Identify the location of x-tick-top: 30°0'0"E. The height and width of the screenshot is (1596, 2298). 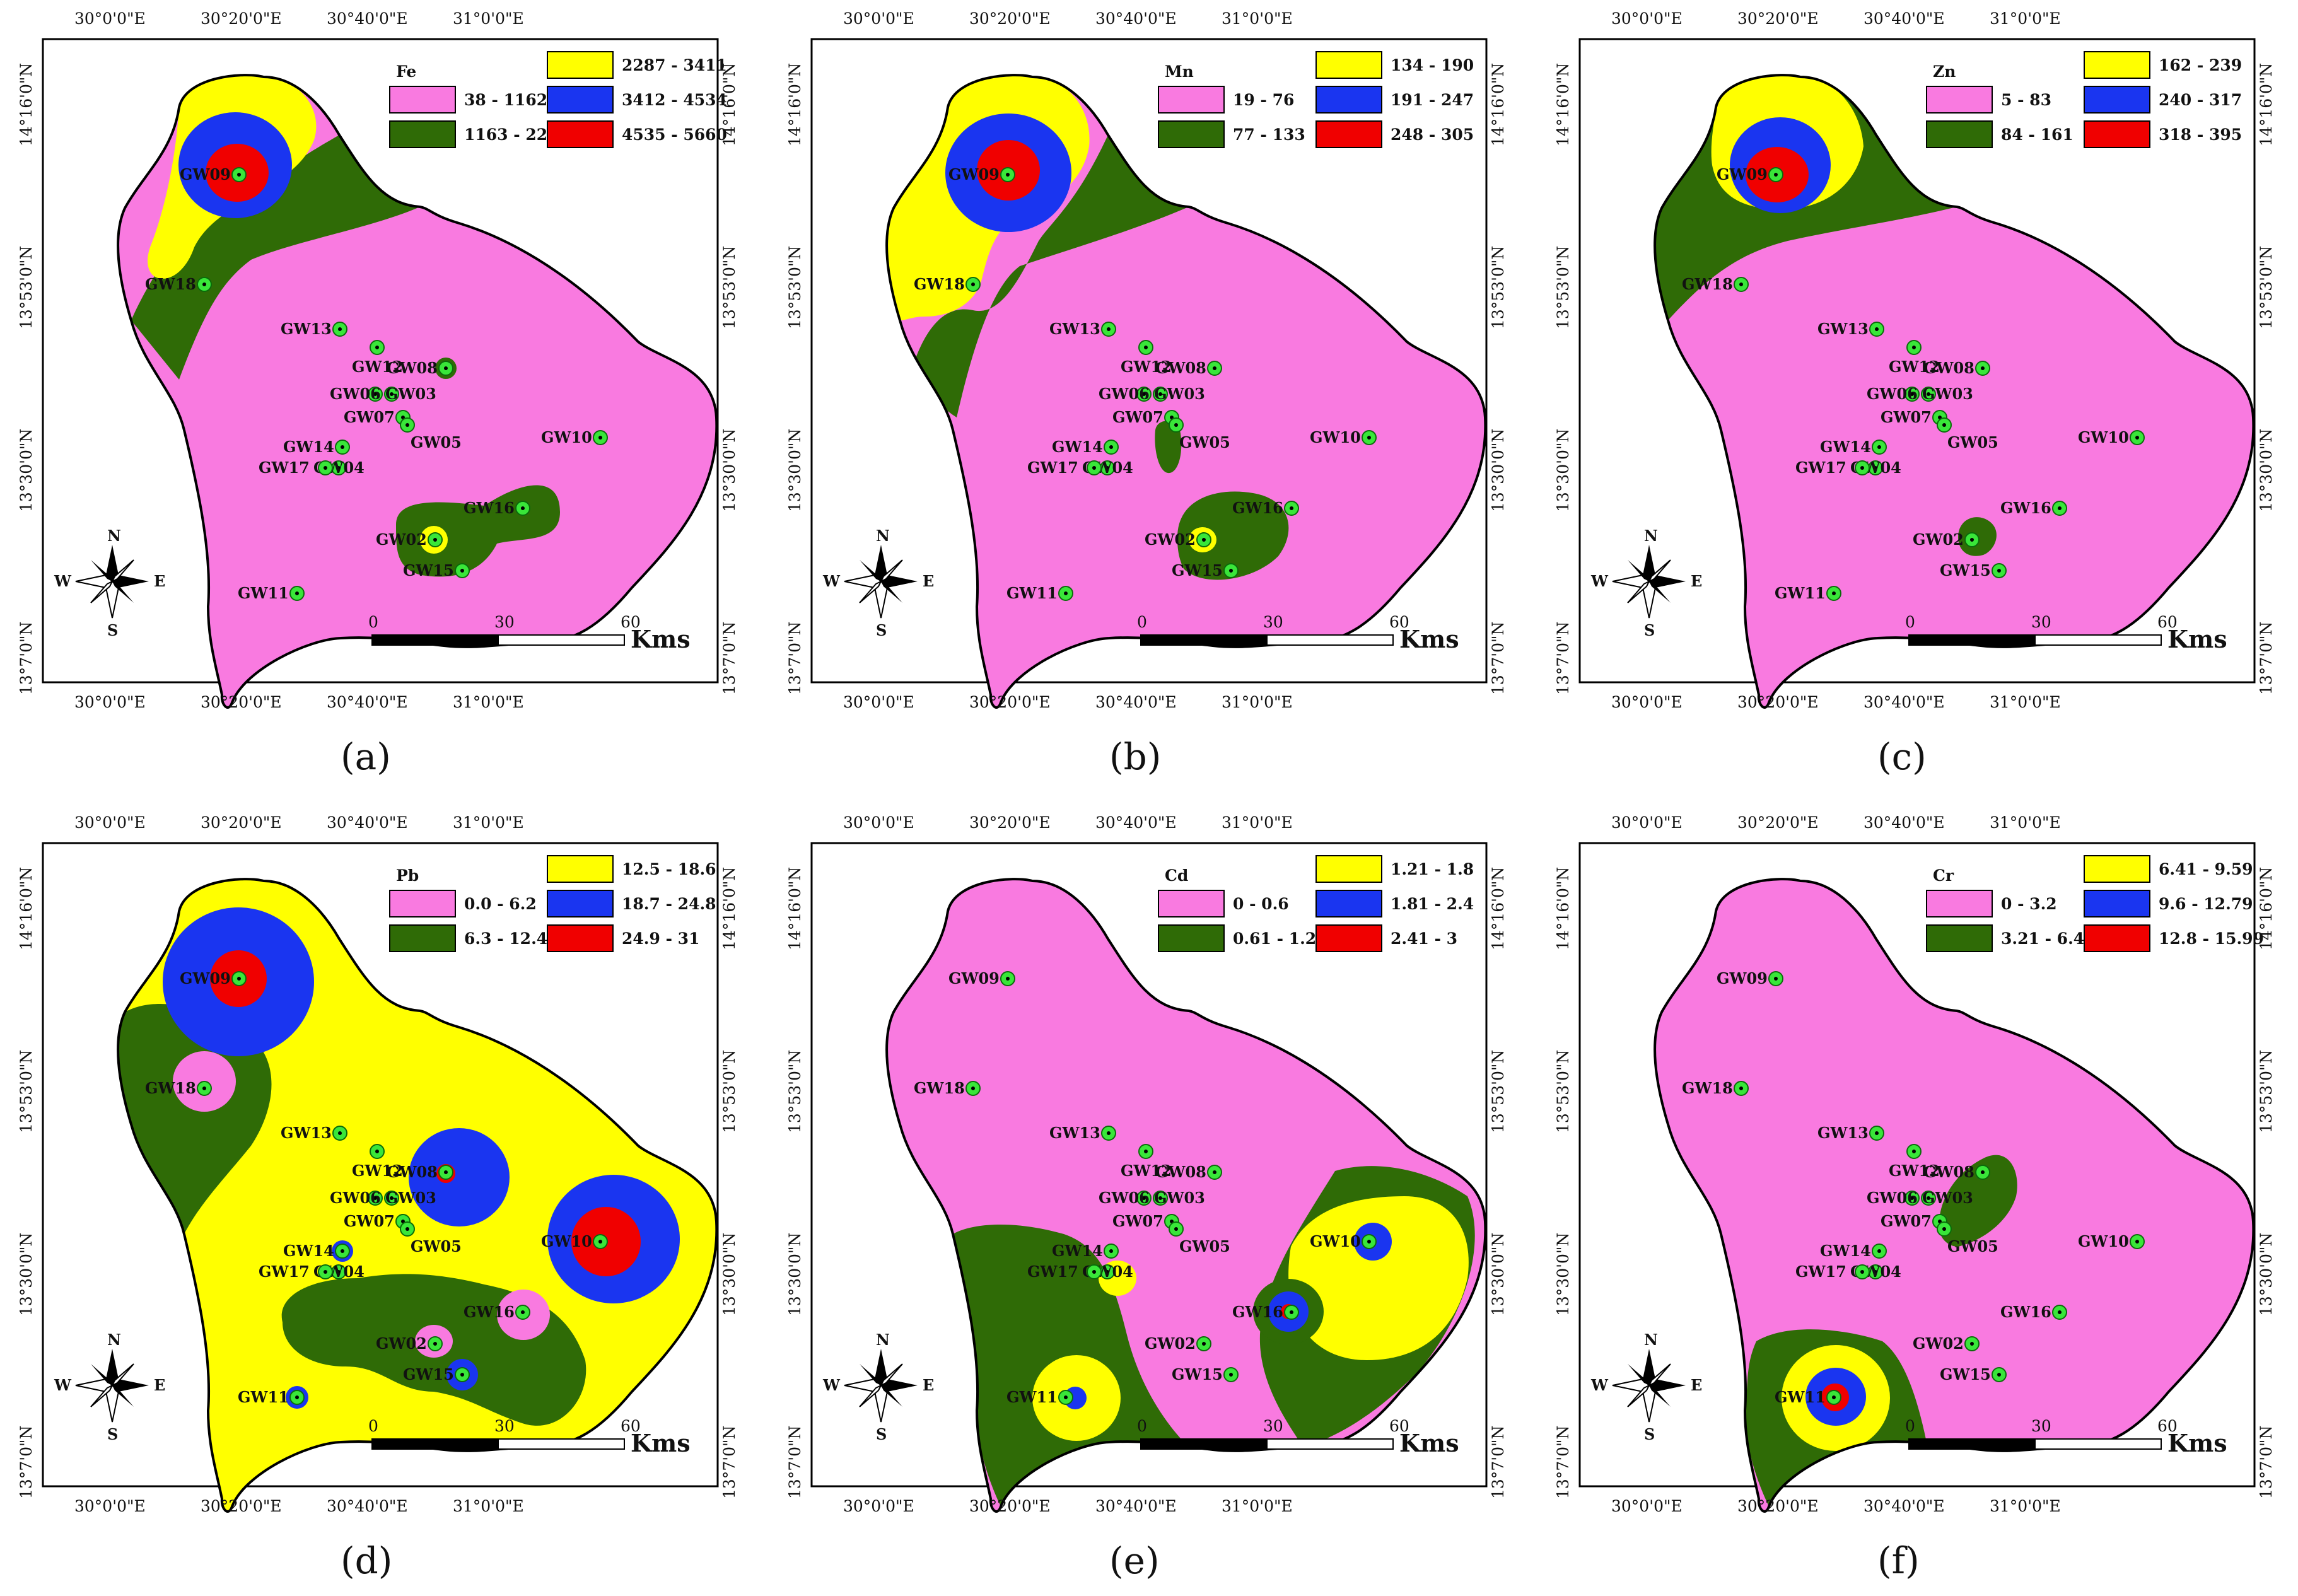
(878, 823).